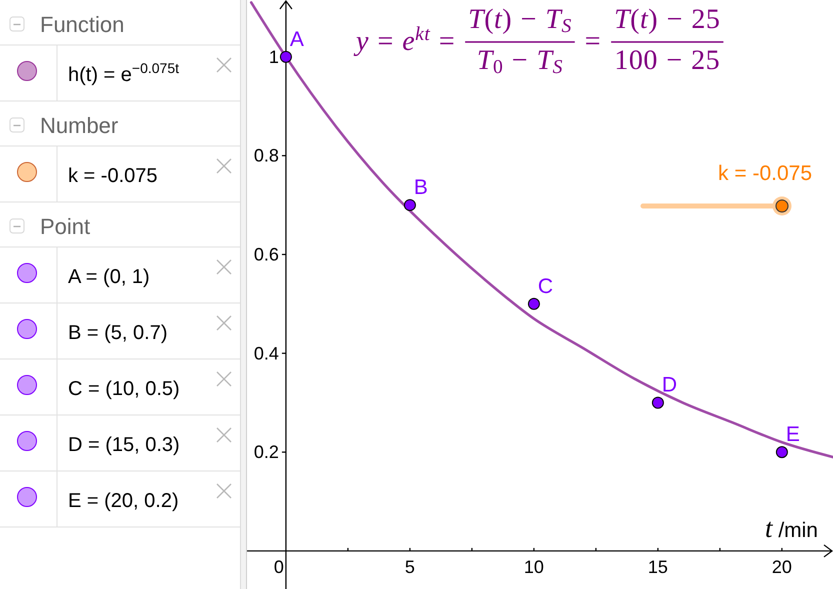 This screenshot has height=589, width=833. What do you see at coordinates (546, 286) in the screenshot?
I see `annotation: C` at bounding box center [546, 286].